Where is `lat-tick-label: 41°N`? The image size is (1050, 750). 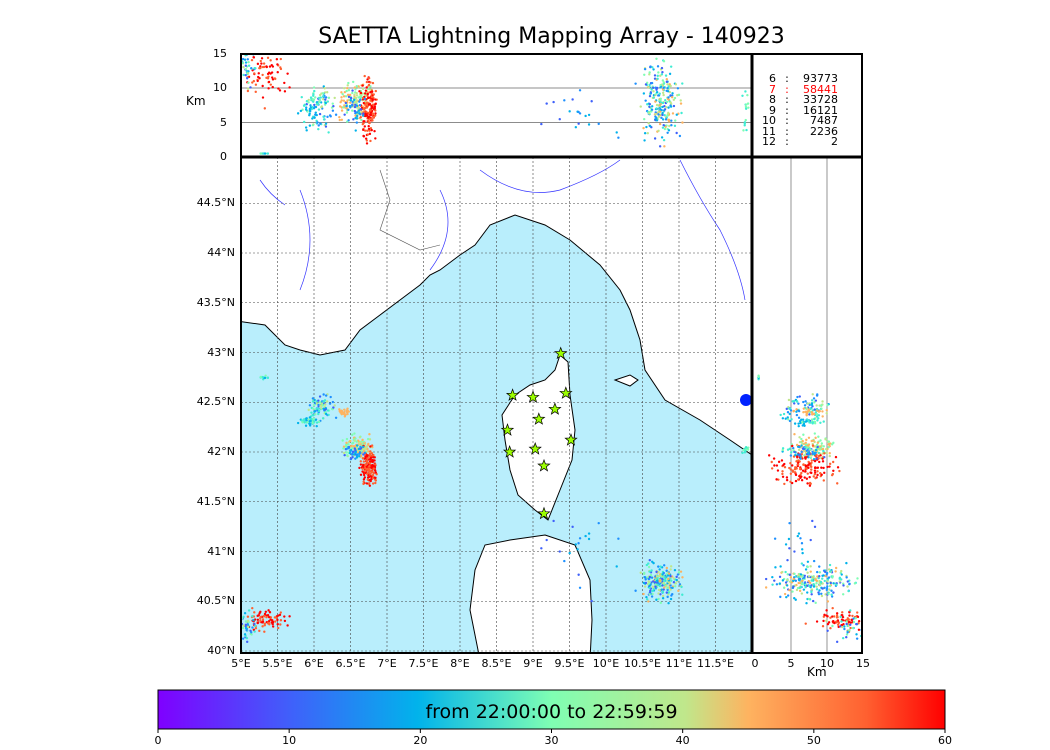
lat-tick-label: 41°N is located at coordinates (221, 551).